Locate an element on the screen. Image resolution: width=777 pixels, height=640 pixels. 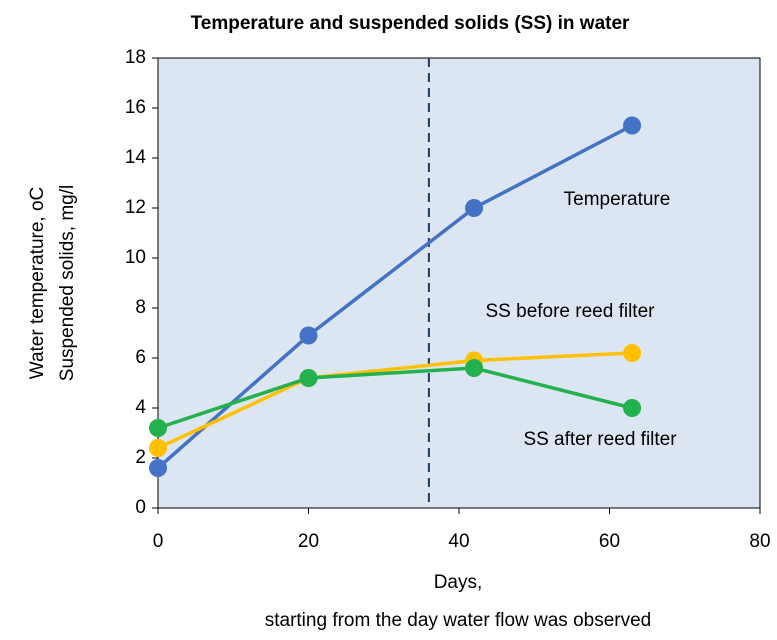
x-tick-label: 40 is located at coordinates (458, 541).